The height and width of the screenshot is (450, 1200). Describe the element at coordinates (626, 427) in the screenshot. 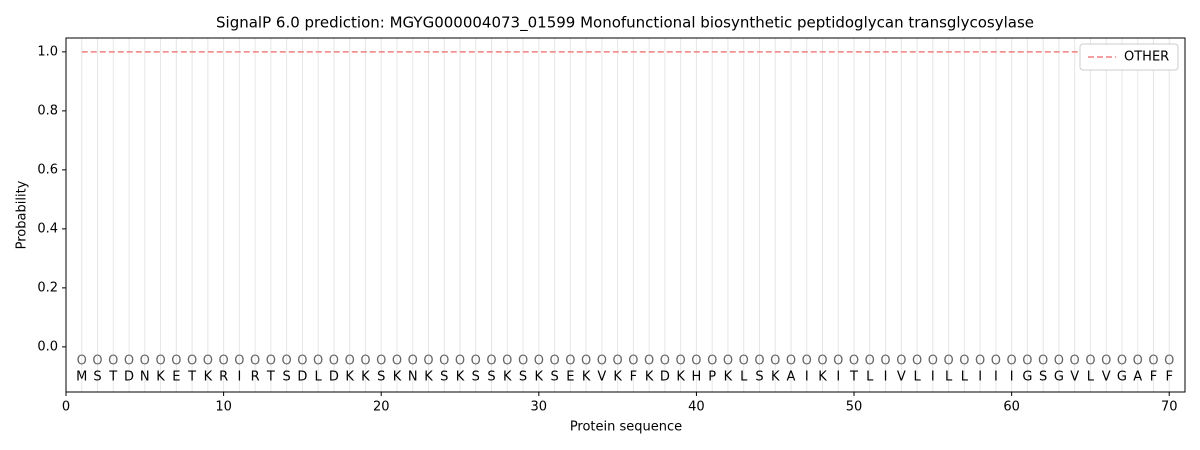

I see `x-axis-label: Protein sequence` at that location.